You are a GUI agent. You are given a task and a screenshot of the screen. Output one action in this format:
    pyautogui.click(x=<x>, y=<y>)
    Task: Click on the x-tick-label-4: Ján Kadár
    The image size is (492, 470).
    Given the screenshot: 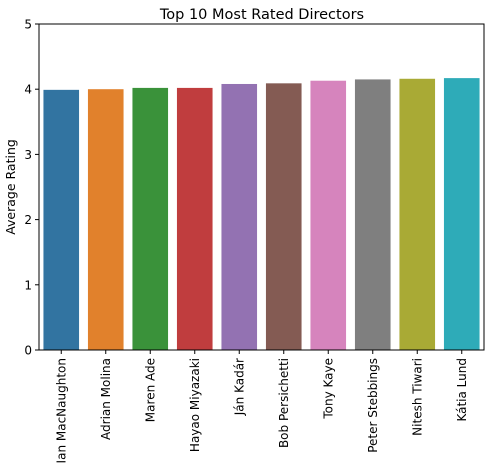 What is the action you would take?
    pyautogui.click(x=239, y=387)
    